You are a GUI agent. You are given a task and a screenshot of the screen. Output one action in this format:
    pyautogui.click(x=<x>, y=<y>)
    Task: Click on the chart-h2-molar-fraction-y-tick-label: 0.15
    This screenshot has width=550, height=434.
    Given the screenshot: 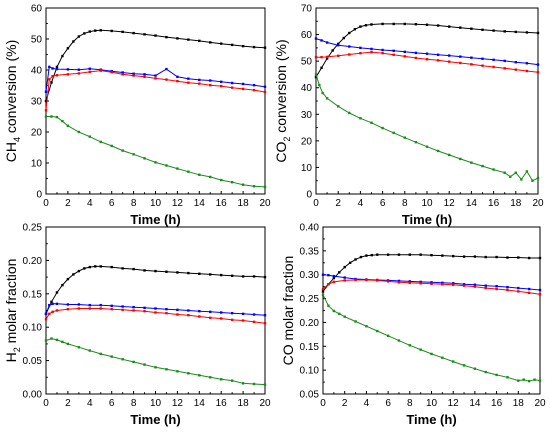 What is the action you would take?
    pyautogui.click(x=33, y=294)
    